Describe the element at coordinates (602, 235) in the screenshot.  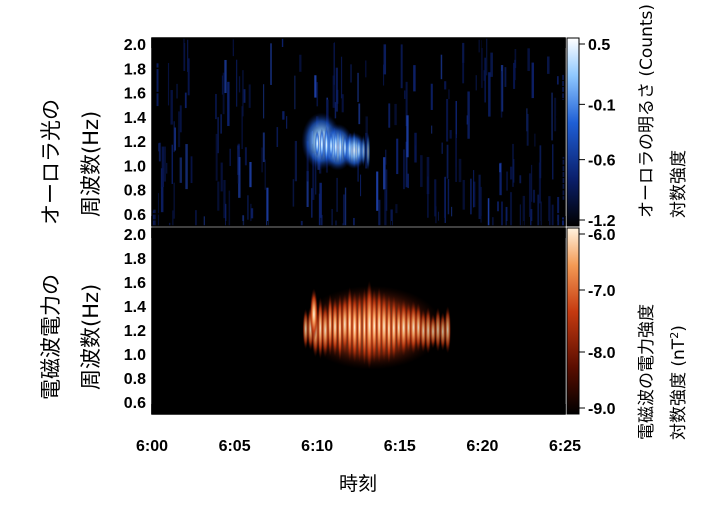
I see `colorbar-tick-label: -6.0` at that location.